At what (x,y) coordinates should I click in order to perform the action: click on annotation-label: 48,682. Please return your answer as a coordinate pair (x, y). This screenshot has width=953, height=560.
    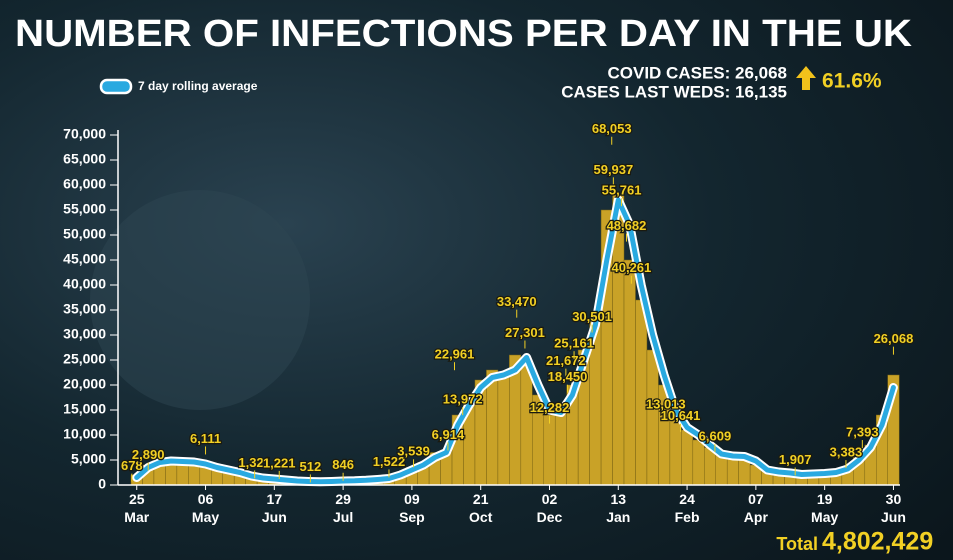
    Looking at the image, I should click on (627, 225).